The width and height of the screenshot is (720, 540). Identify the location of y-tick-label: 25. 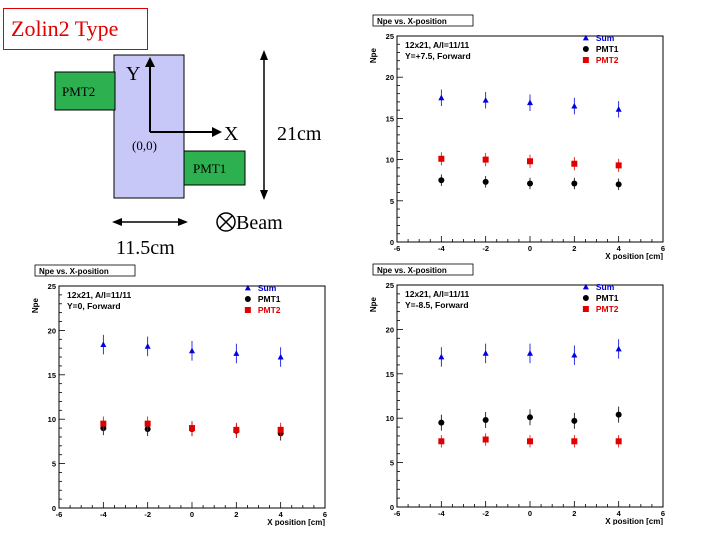
(390, 285).